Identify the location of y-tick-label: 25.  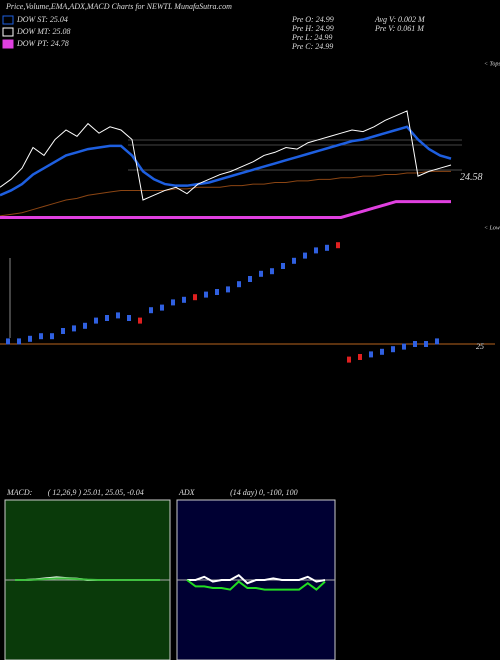
(480, 346).